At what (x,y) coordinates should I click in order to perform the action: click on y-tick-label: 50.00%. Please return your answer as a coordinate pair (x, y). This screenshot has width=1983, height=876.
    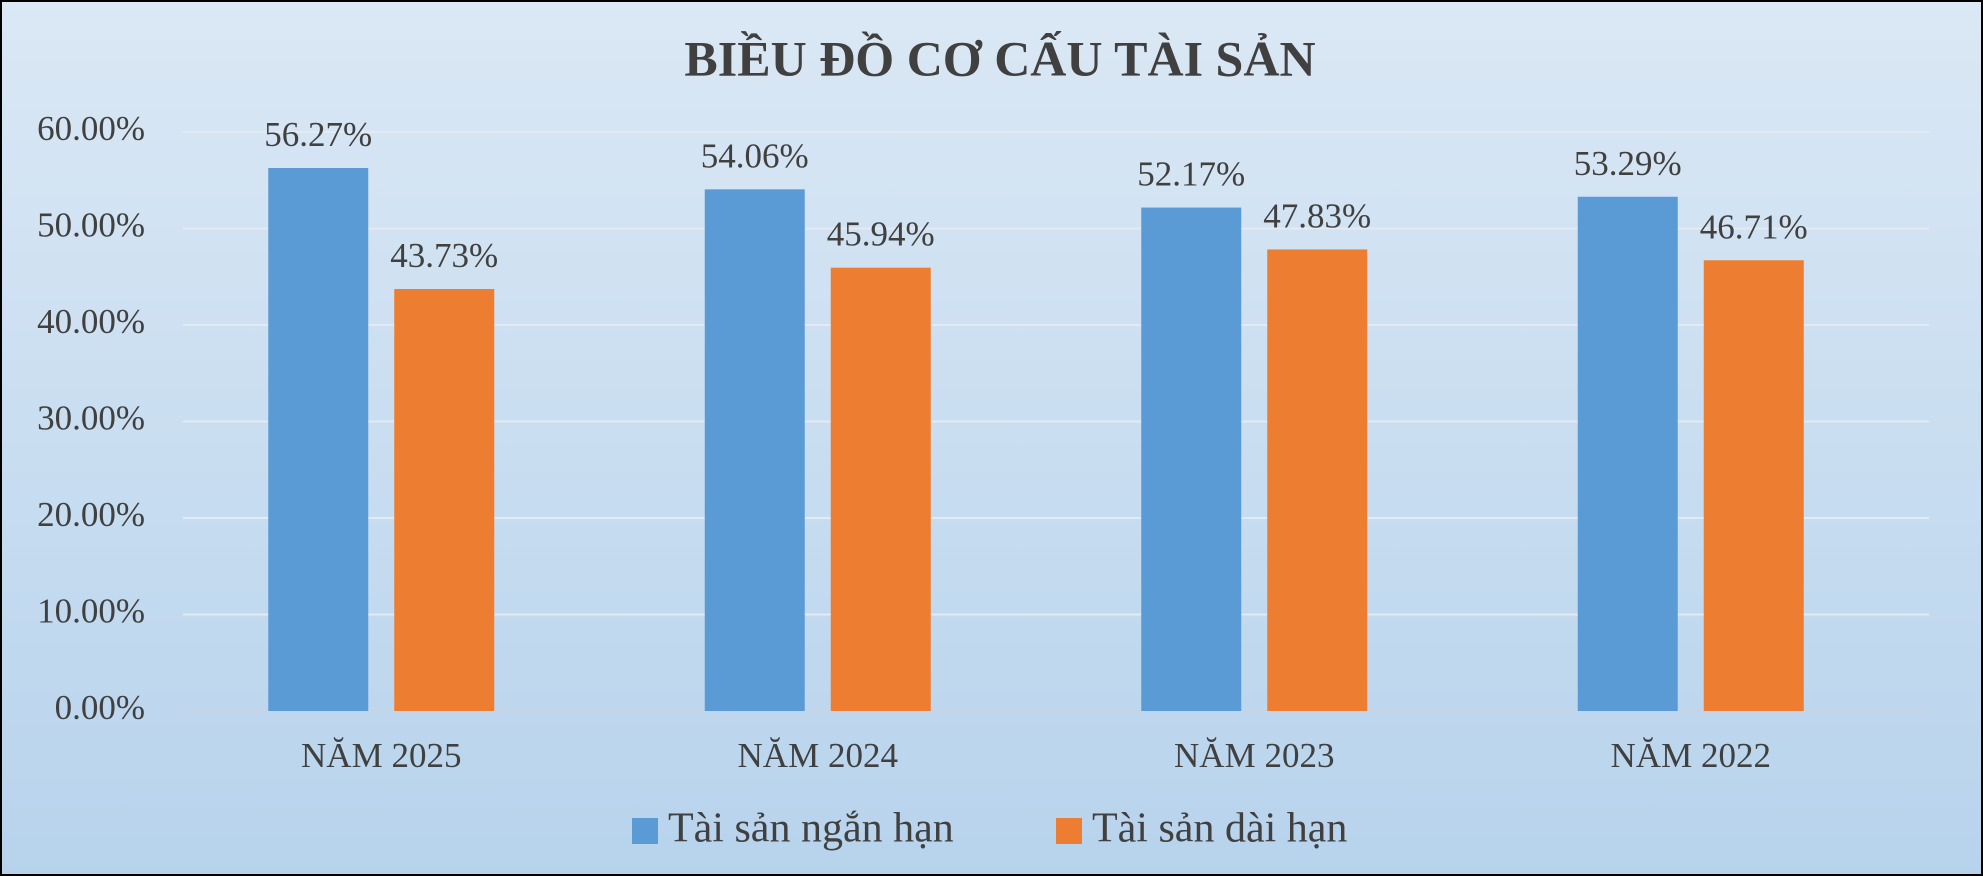
    Looking at the image, I should click on (91, 225).